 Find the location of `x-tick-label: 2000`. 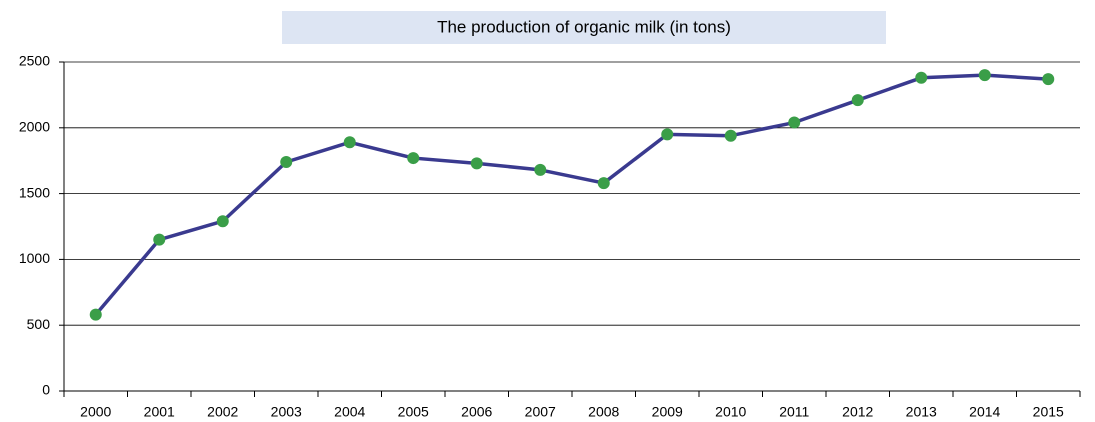

x-tick-label: 2000 is located at coordinates (95, 412).